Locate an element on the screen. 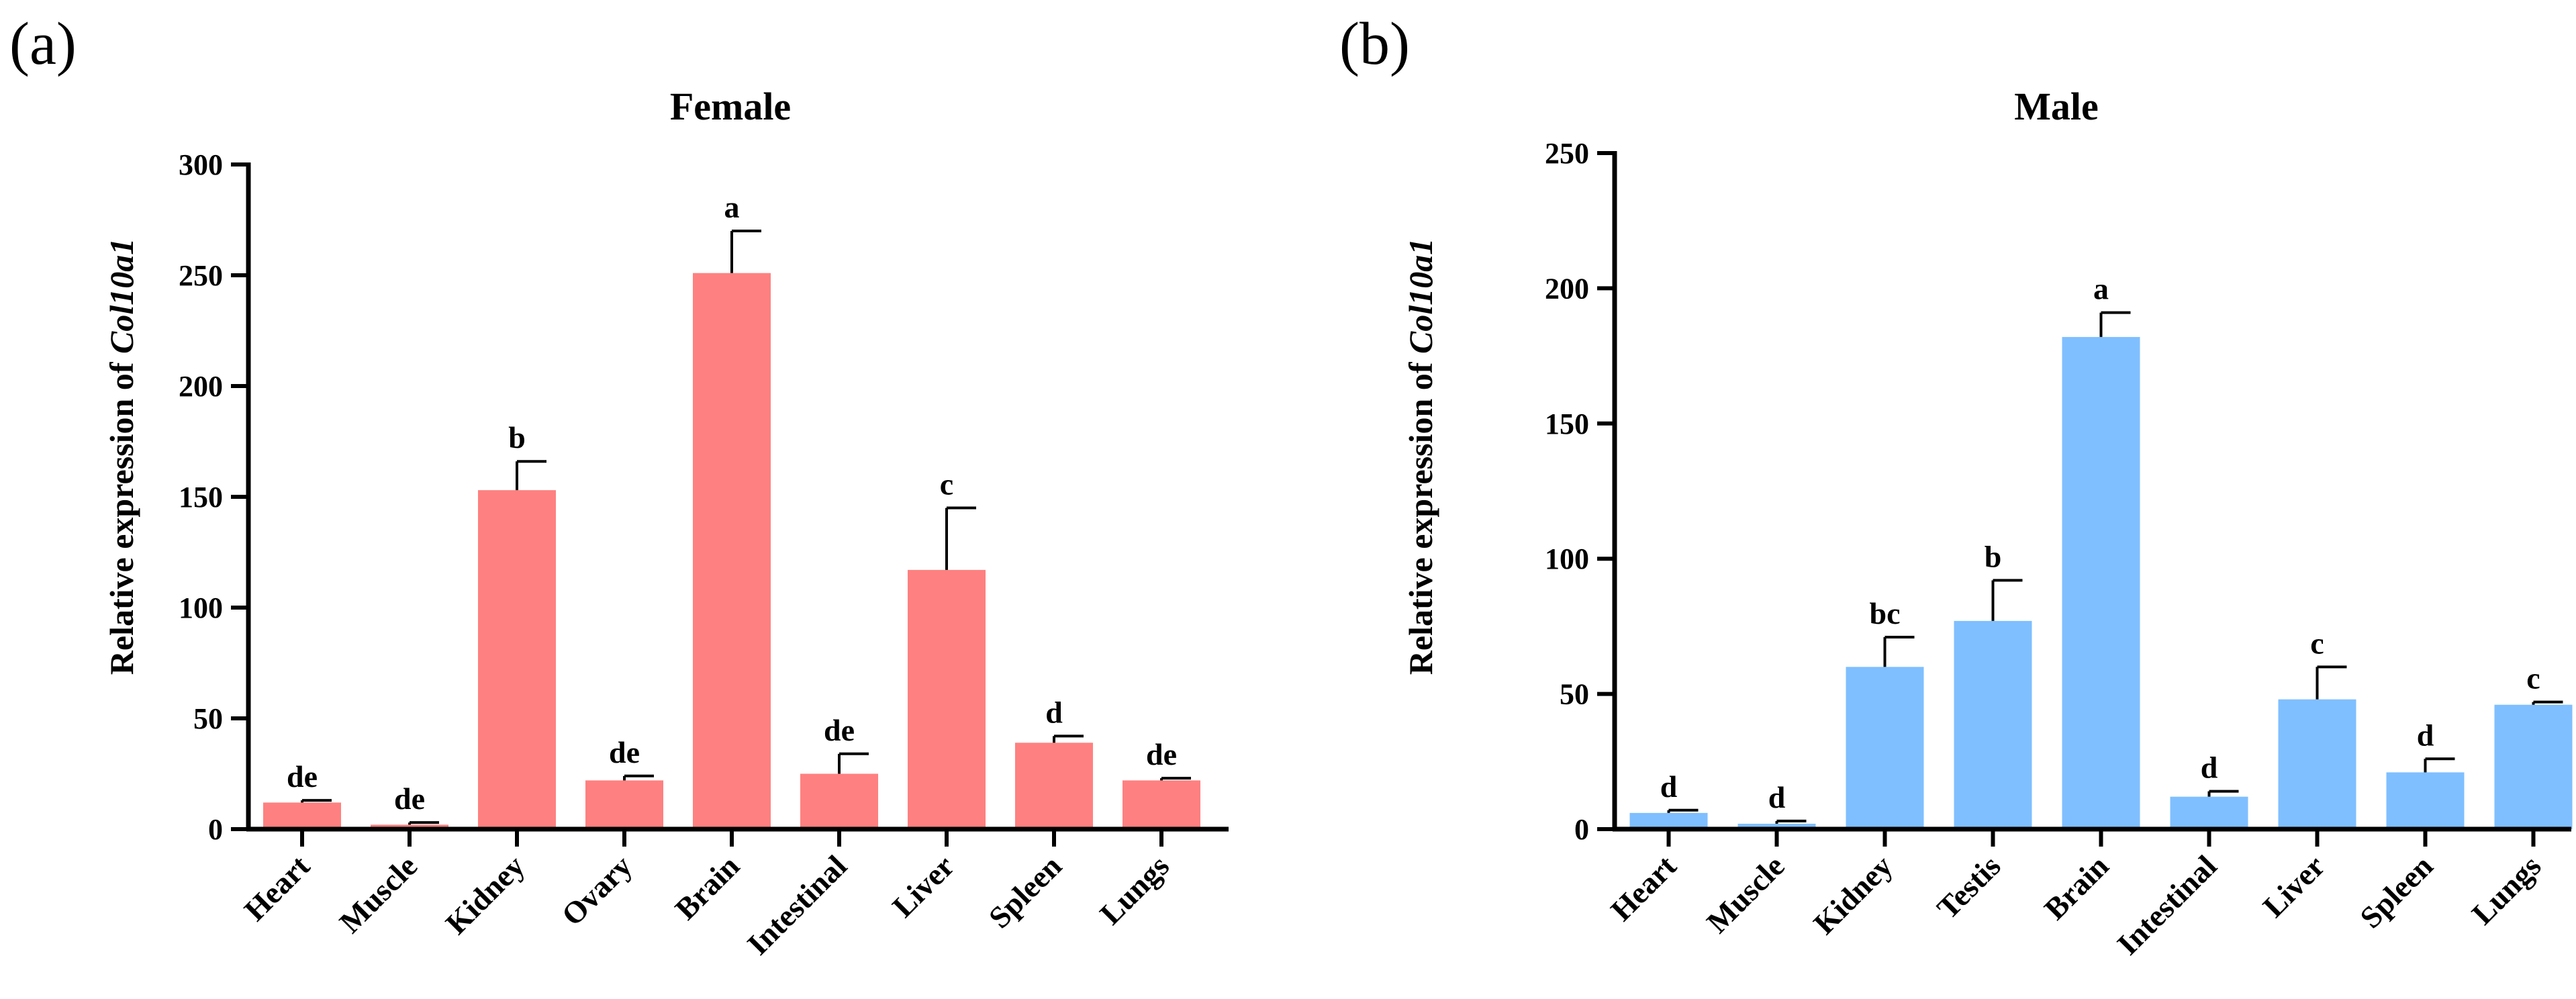  chart-title: Male is located at coordinates (2056, 106).